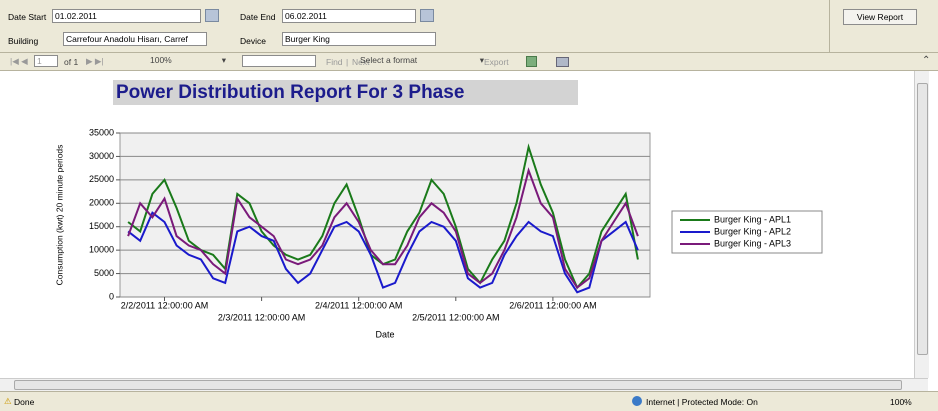 This screenshot has height=411, width=938. I want to click on export-link: Export, so click(496, 62).